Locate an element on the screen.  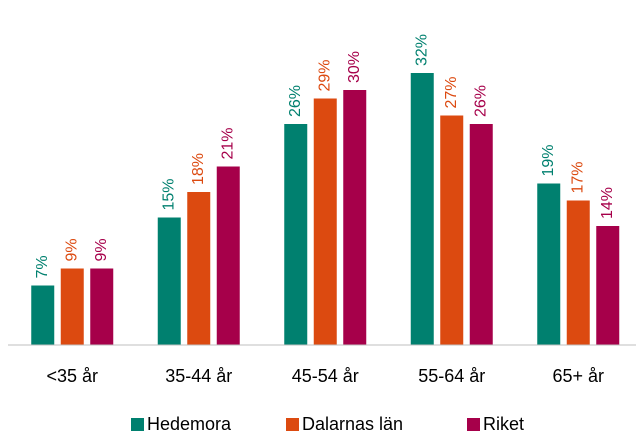
x-tick-label: 35-44 år is located at coordinates (198, 376).